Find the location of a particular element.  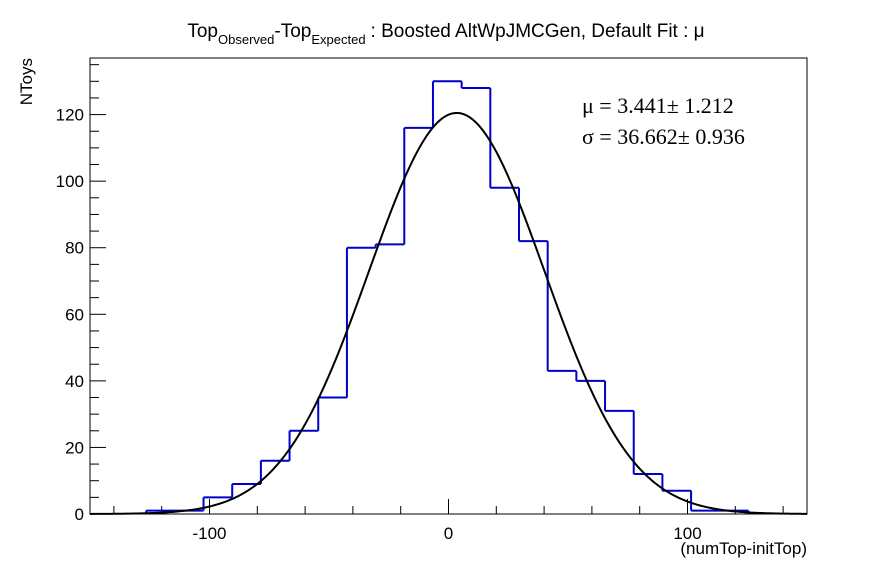

y-tick-label: 100 is located at coordinates (70, 181).